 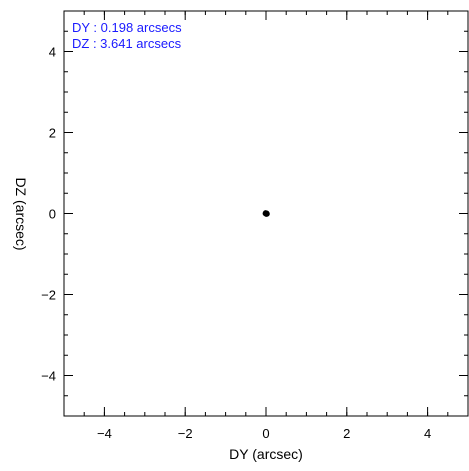 I want to click on annotation-dz: DZ : 3.641 arcsecs, so click(x=127, y=43).